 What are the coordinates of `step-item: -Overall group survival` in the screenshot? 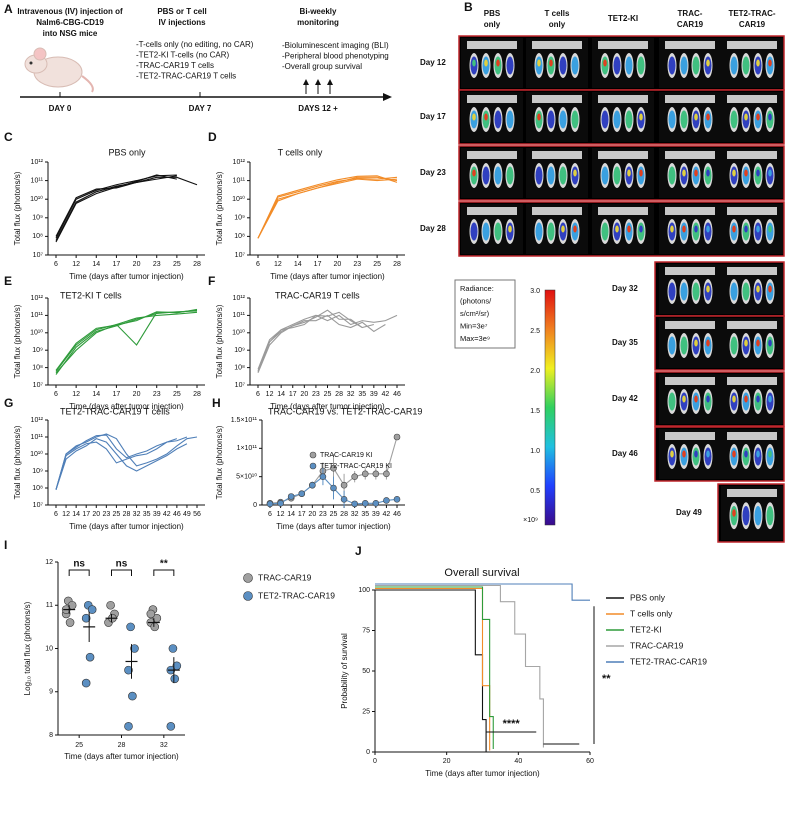 It's located at (322, 66).